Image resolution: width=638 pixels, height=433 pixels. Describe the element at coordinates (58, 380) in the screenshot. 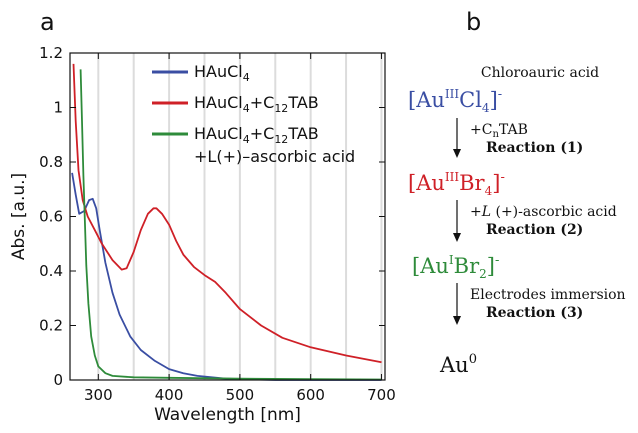

I see `y-tick-label: 0` at that location.